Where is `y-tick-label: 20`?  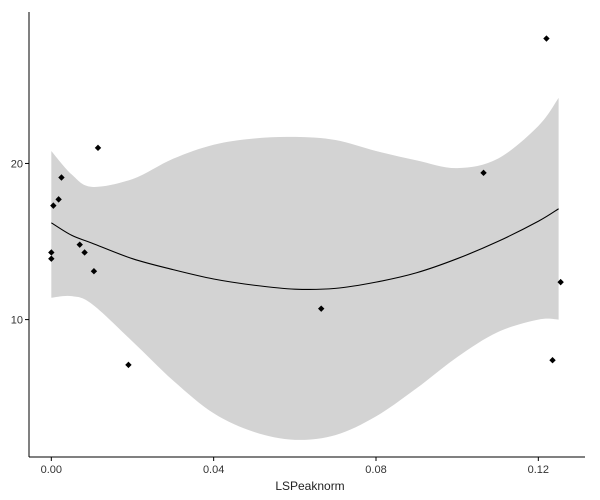
y-tick-label: 20 is located at coordinates (17, 164).